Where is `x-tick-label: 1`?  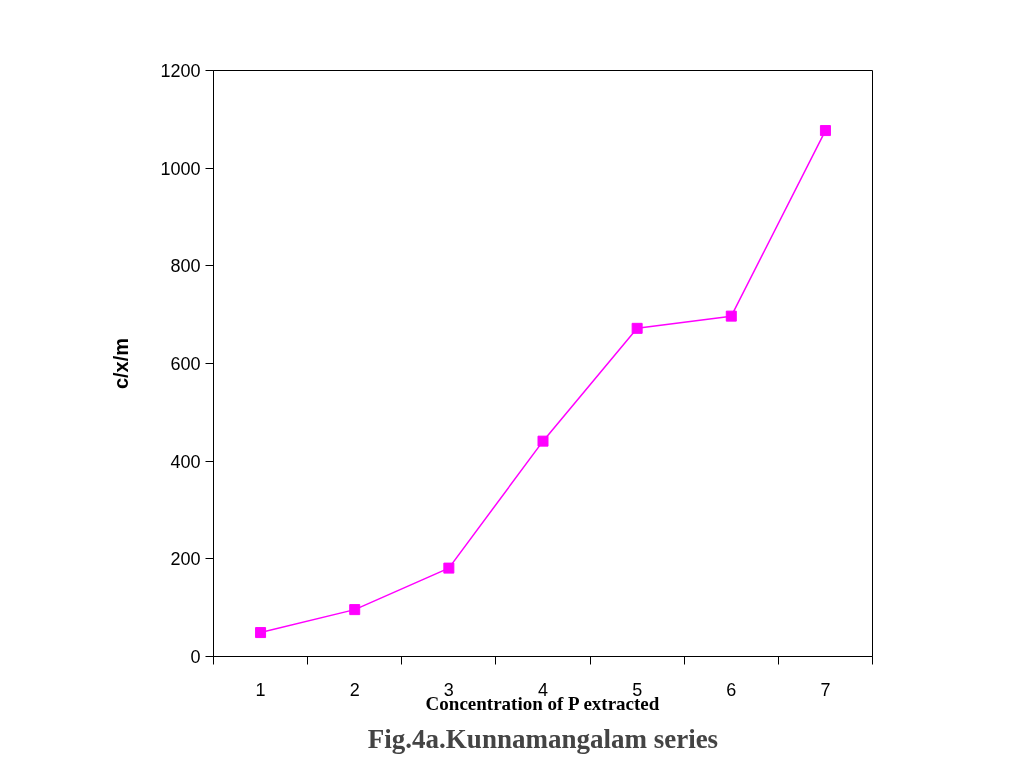 x-tick-label: 1 is located at coordinates (260, 689).